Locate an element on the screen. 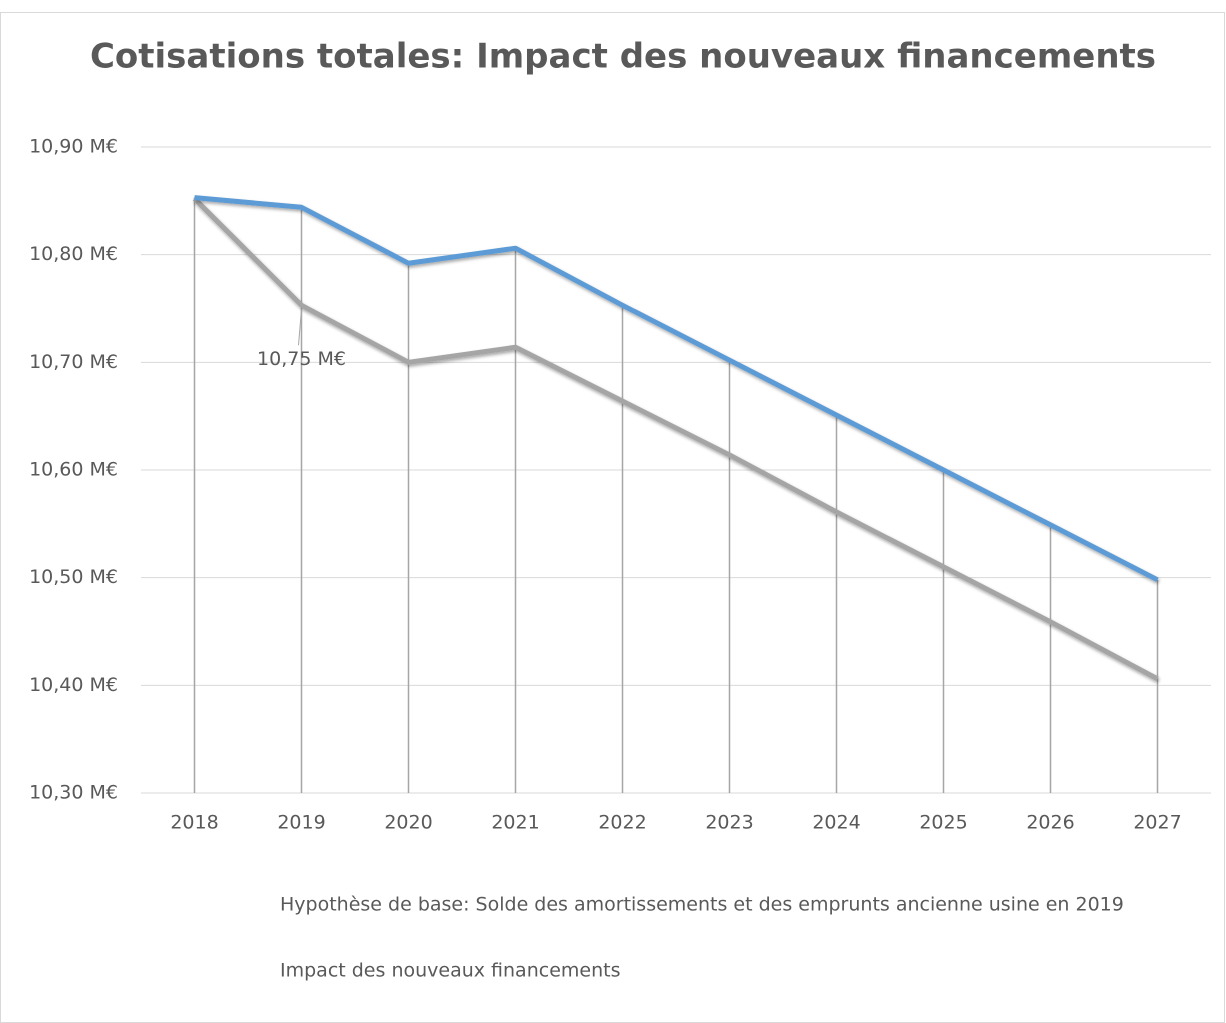 Image resolution: width=1226 pixels, height=1023 pixels. y-tick-label: 10,70 M€ is located at coordinates (73, 362).